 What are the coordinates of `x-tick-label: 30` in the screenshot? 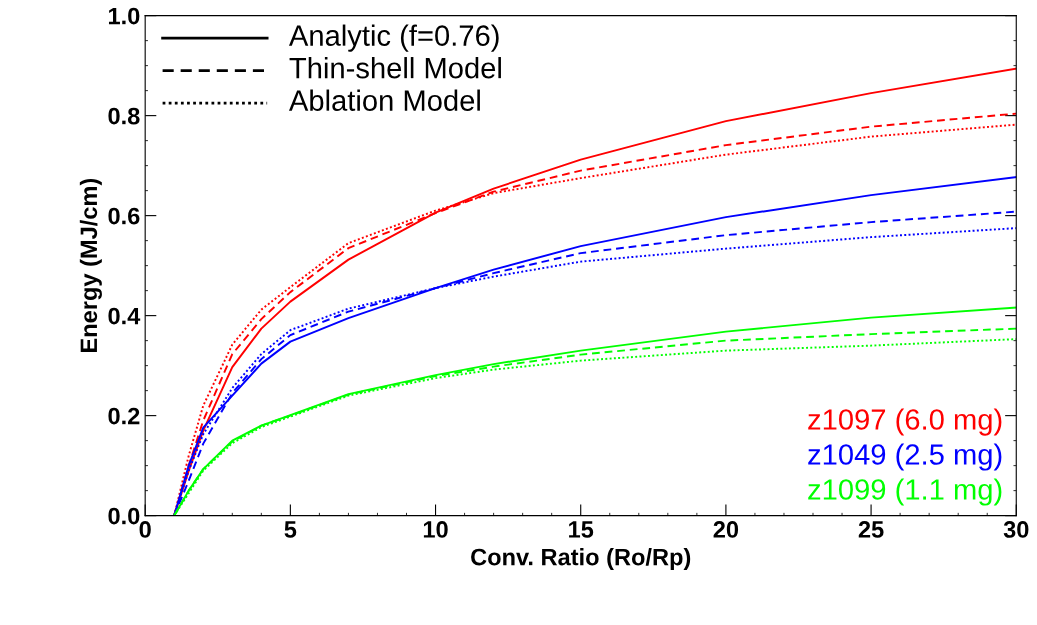 It's located at (1016, 529).